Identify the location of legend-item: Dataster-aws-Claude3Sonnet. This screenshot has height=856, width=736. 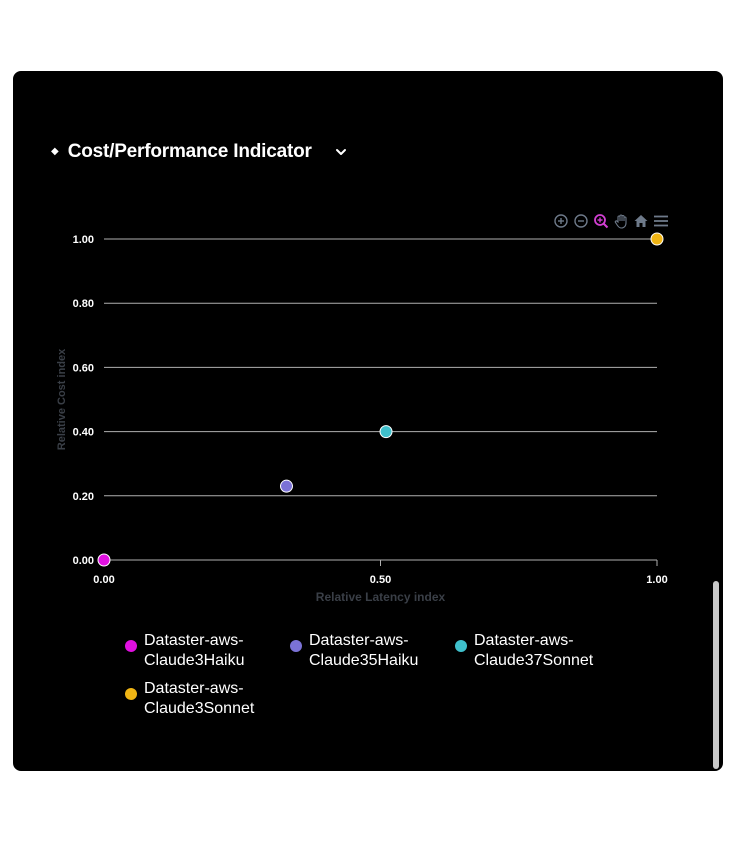
(207, 699).